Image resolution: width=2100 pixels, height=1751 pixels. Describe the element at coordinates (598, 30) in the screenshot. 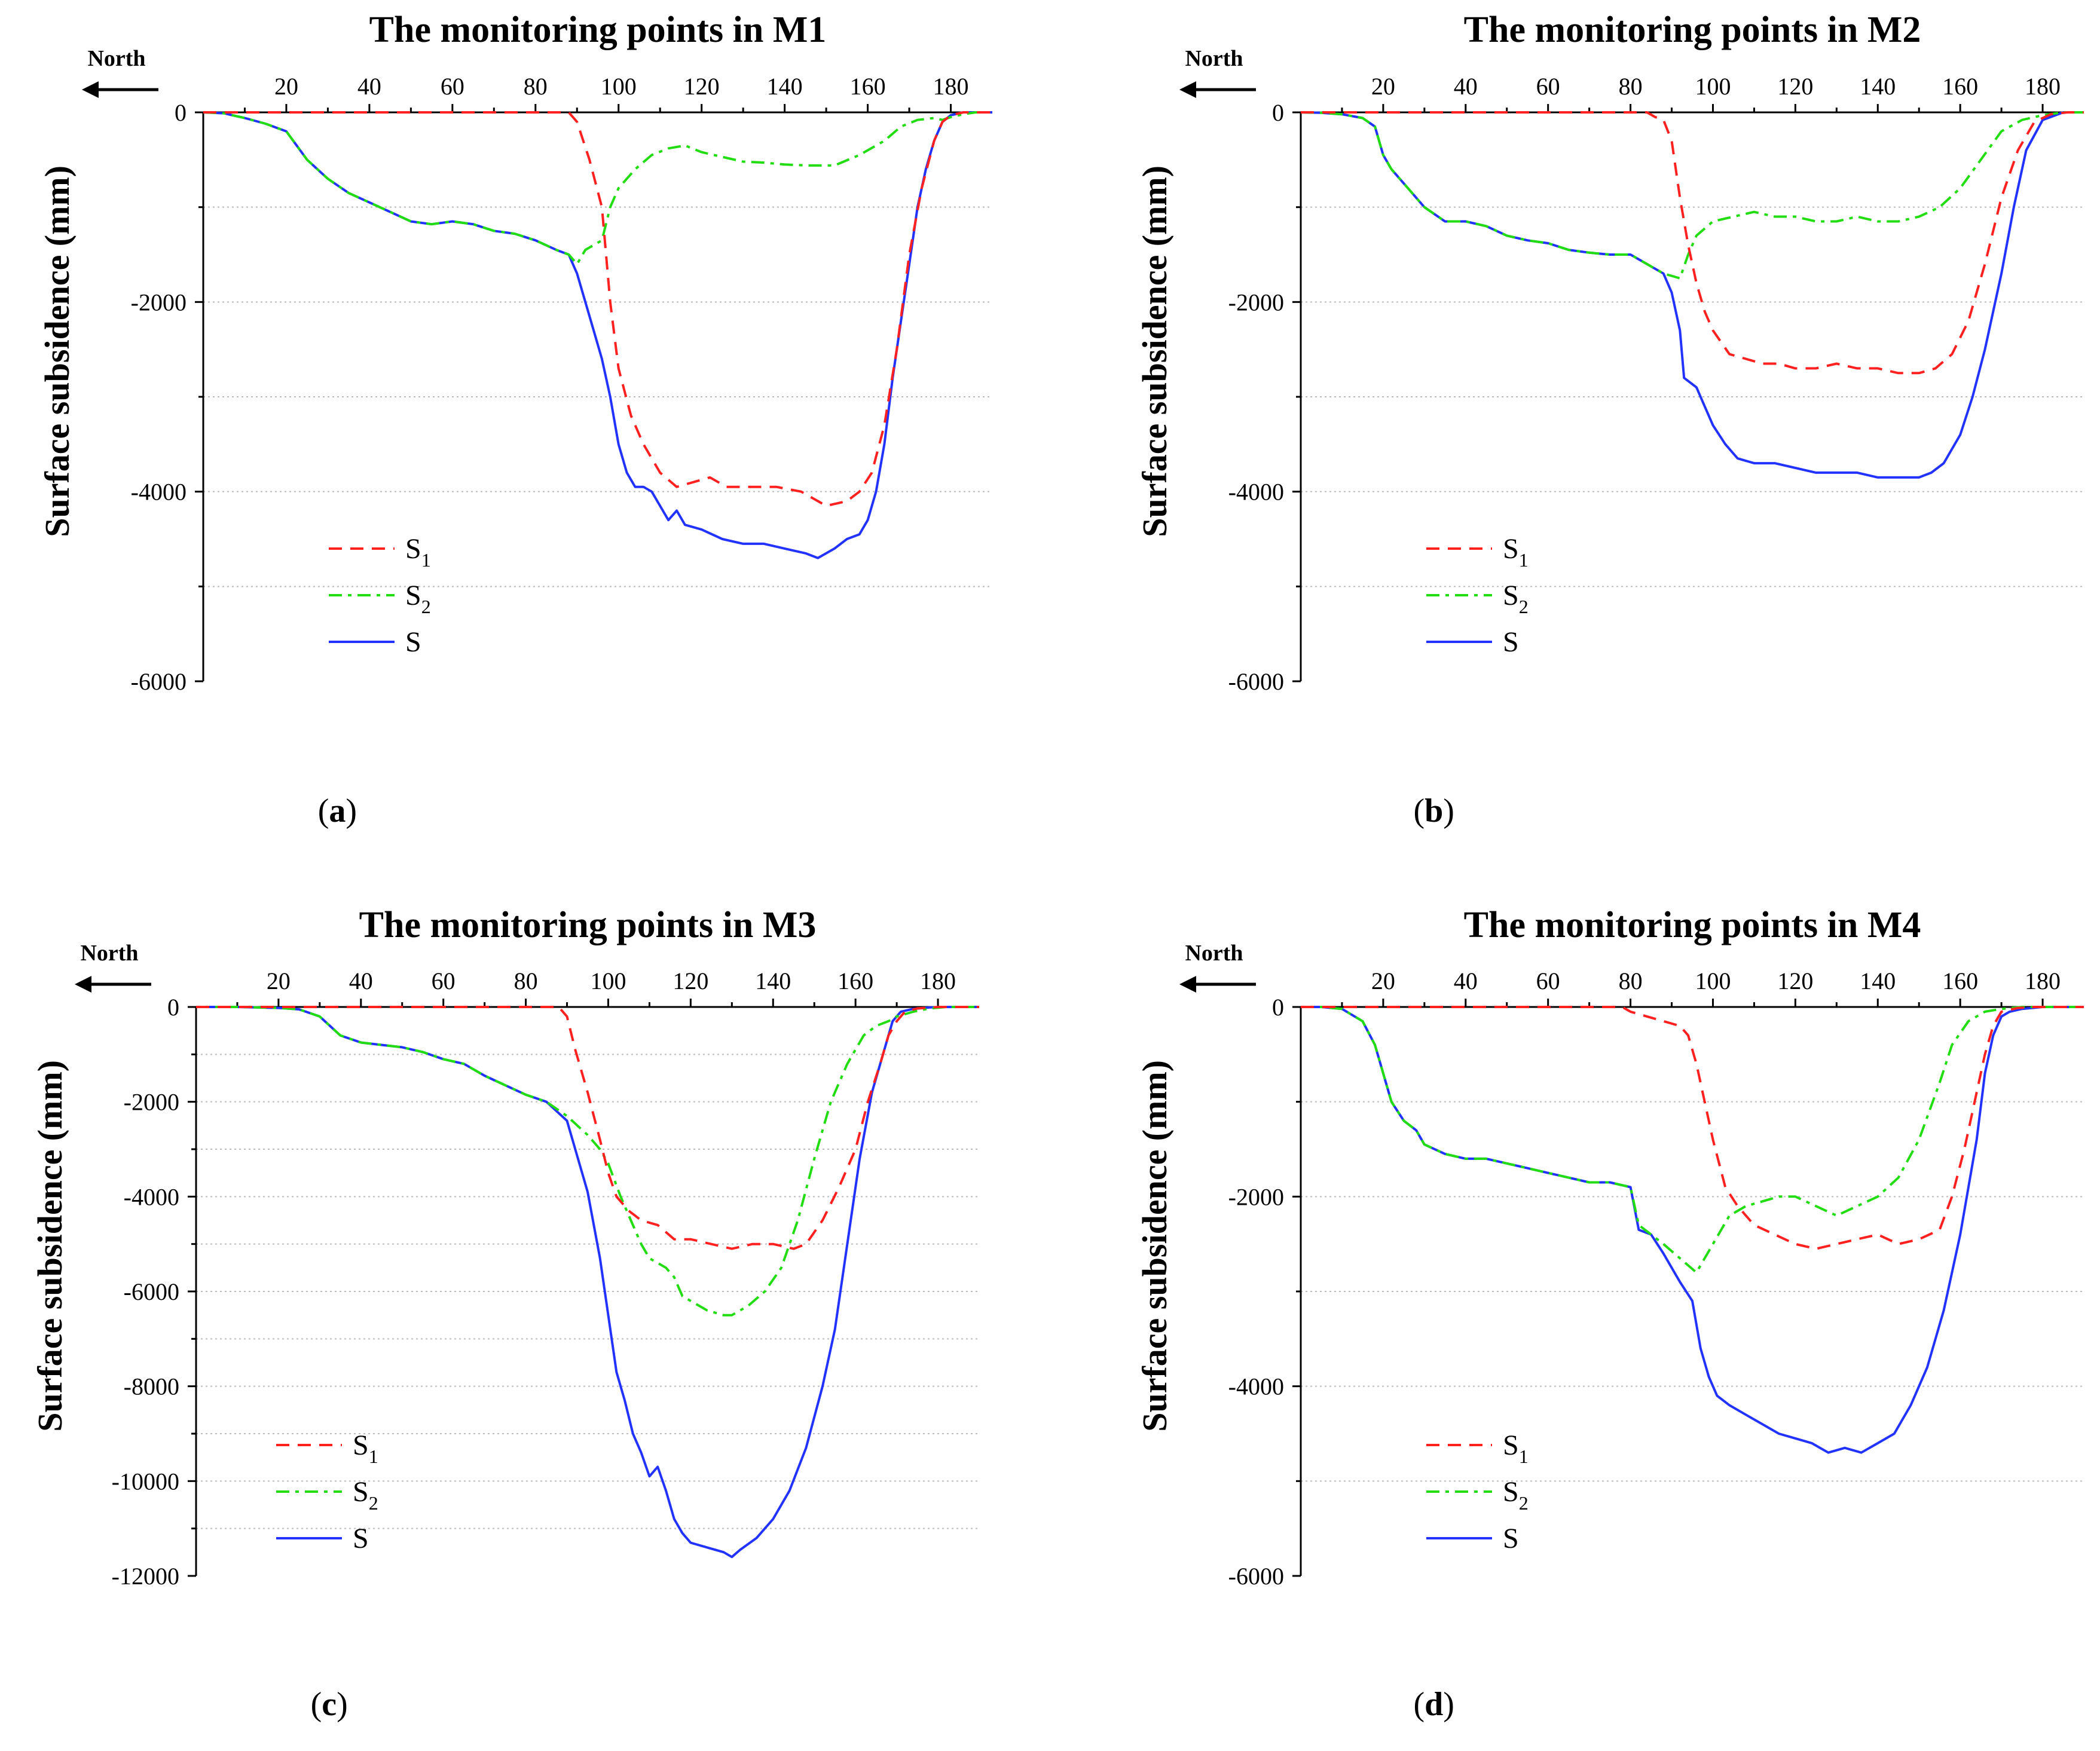

I see `chart-title: The monitoring points in M1` at that location.